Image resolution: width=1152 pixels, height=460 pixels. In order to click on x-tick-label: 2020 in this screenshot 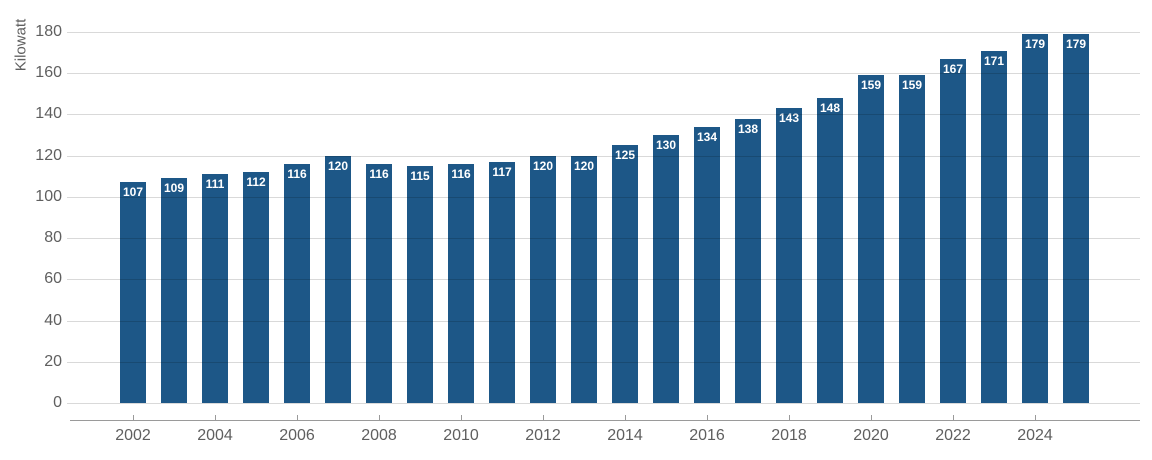, I will do `click(871, 435)`.